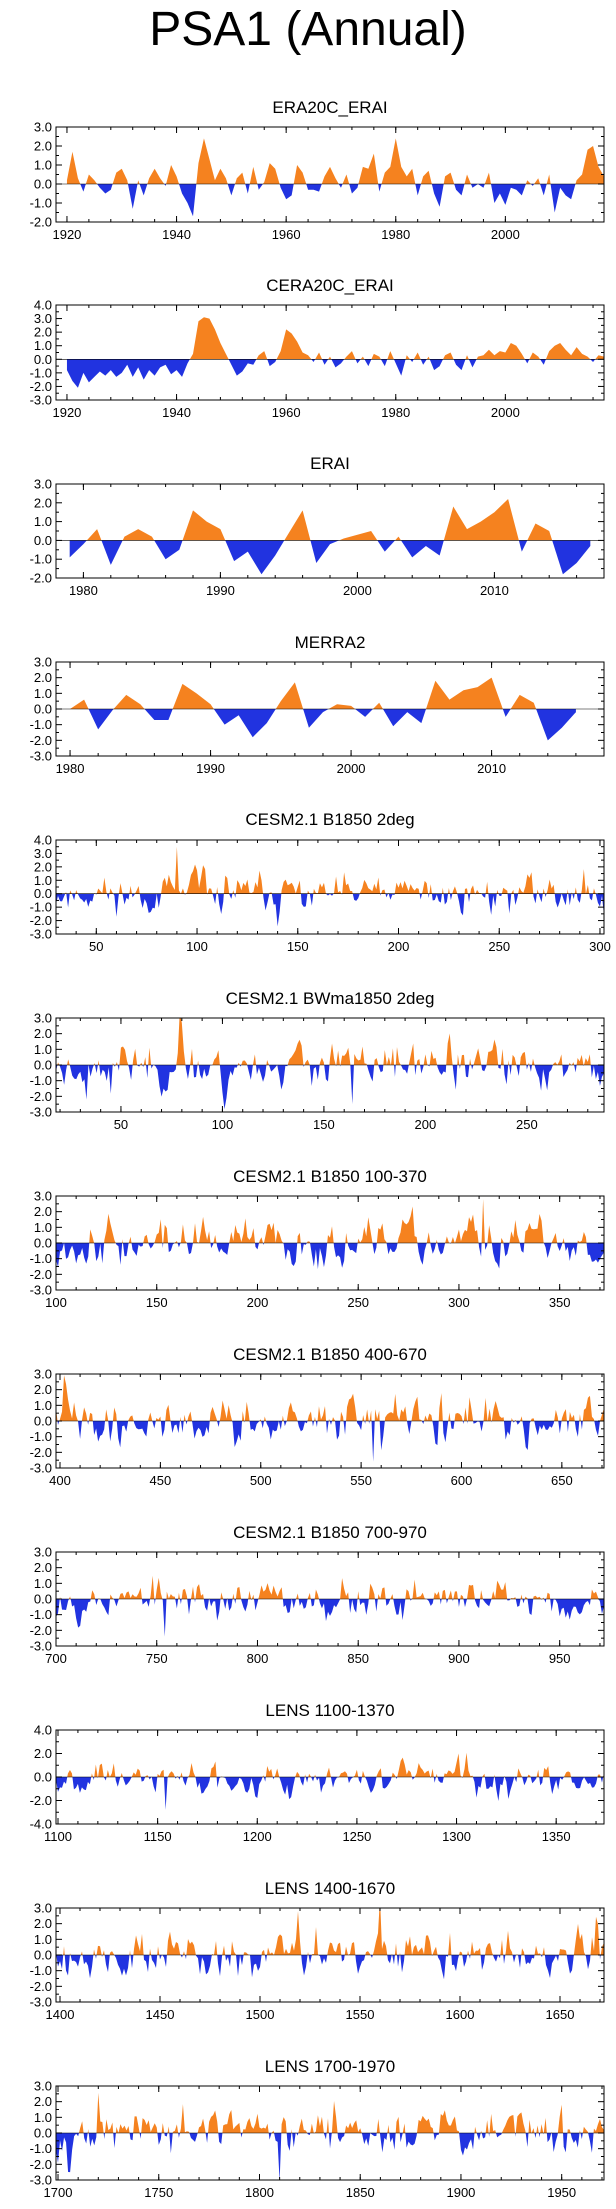  What do you see at coordinates (298, 946) in the screenshot?
I see `x-tick-label: 150` at bounding box center [298, 946].